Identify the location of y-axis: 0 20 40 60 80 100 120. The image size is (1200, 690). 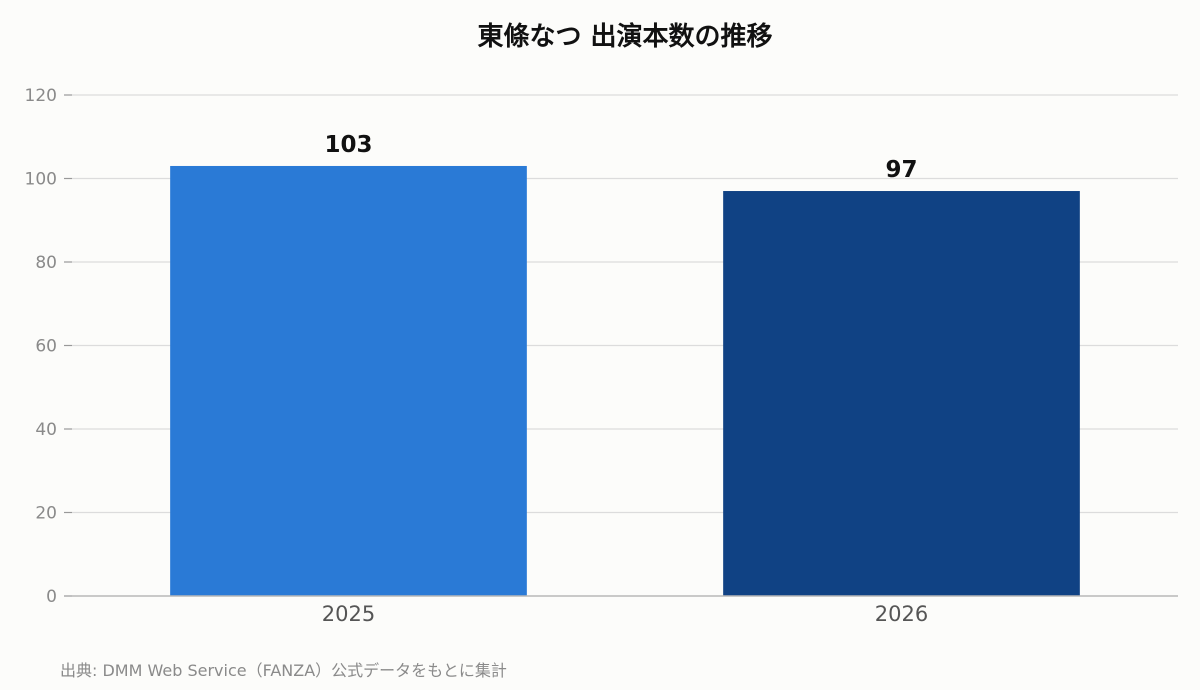
(48, 346).